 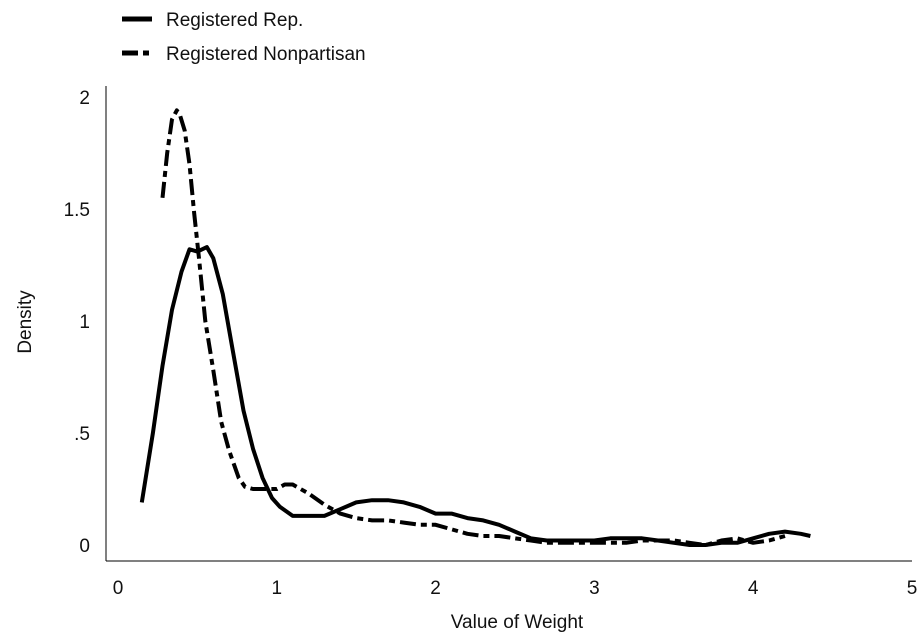 What do you see at coordinates (753, 588) in the screenshot?
I see `x-tick-label: 4` at bounding box center [753, 588].